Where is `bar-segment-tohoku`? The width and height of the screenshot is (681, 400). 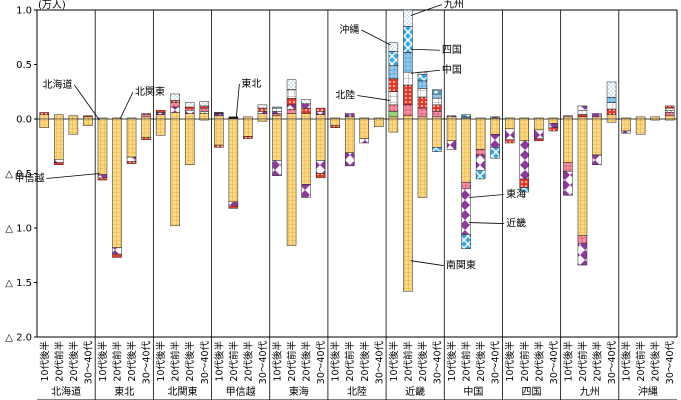 bar-segment-tohoku is located at coordinates (233, 118).